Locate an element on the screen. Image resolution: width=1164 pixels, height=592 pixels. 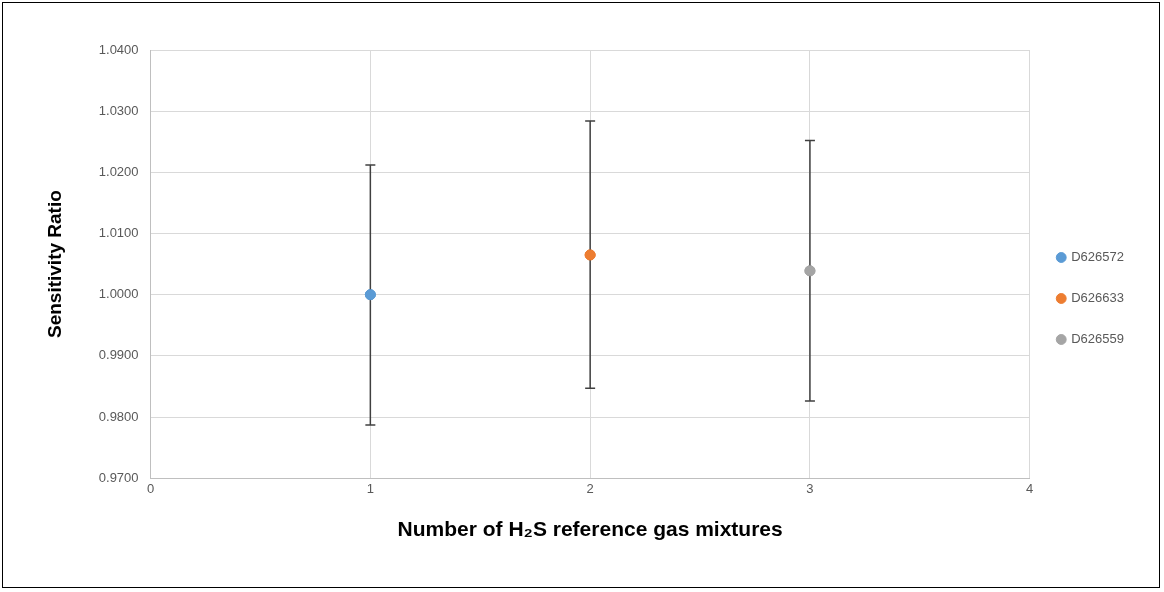
y-tick-label: 1.0200 is located at coordinates (118, 171).